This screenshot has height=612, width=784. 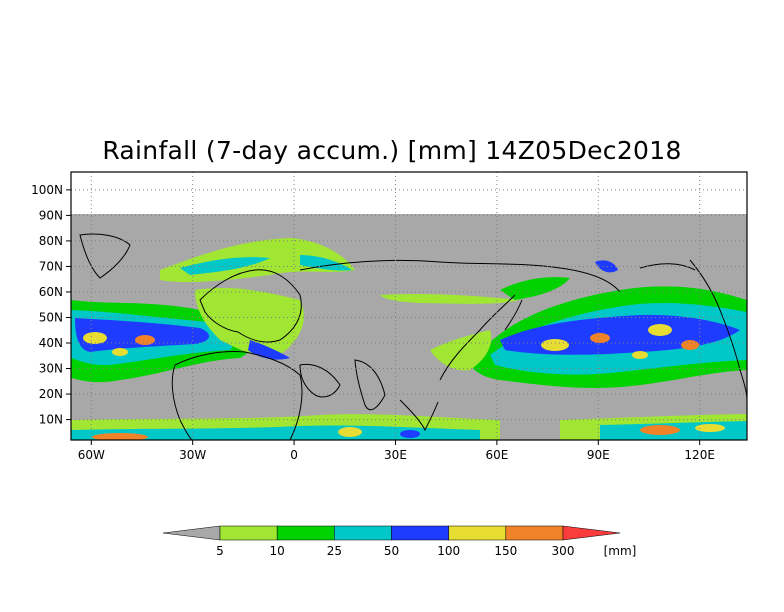 What do you see at coordinates (505, 551) in the screenshot?
I see `colorbar-threshold-label: 150` at bounding box center [505, 551].